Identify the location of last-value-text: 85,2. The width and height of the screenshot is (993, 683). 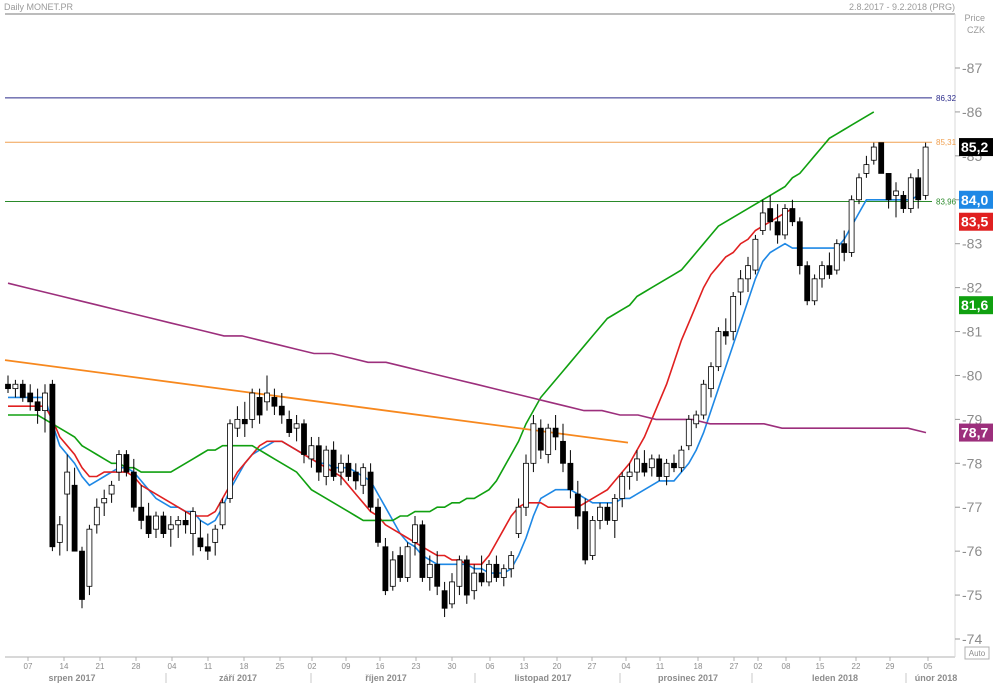
(974, 147).